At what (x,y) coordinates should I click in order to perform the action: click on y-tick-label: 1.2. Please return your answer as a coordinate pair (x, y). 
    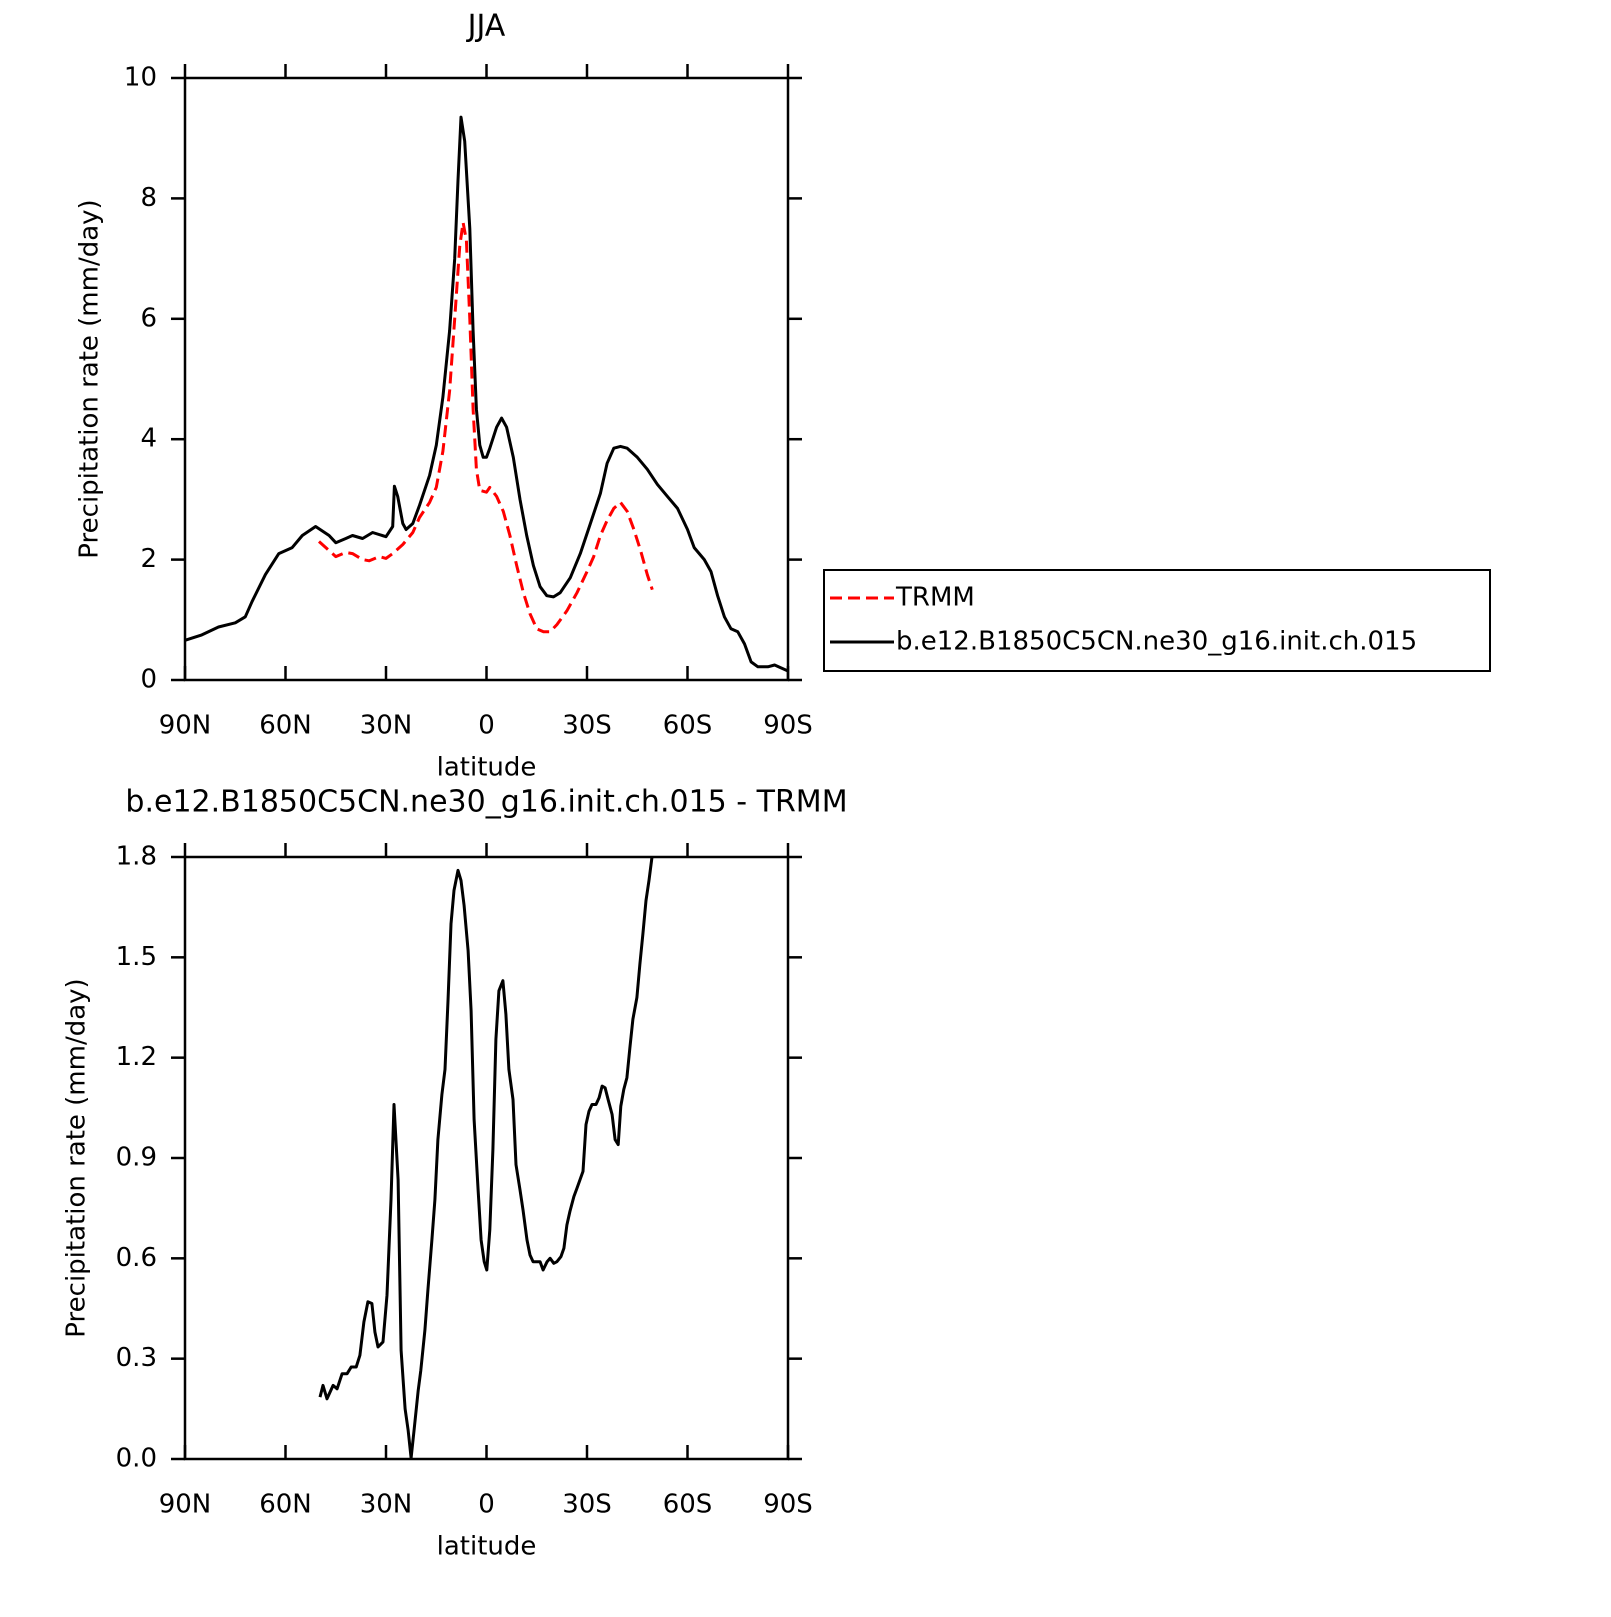
    Looking at the image, I should click on (136, 1057).